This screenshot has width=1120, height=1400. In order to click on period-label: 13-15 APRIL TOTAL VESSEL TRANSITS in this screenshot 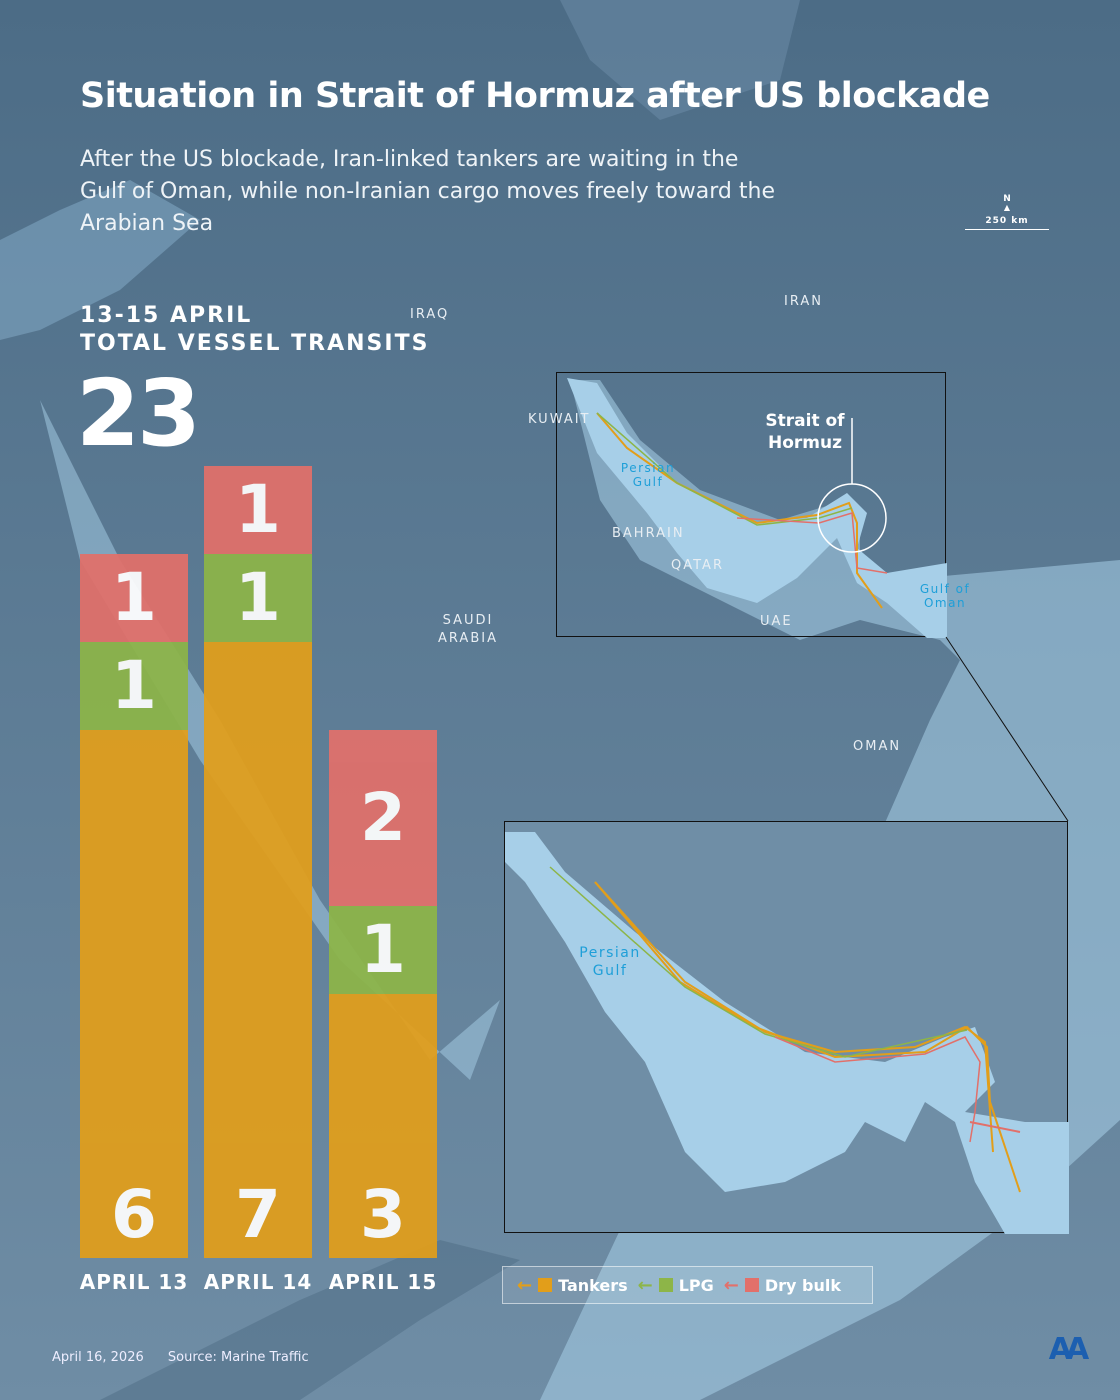, I will do `click(254, 330)`.